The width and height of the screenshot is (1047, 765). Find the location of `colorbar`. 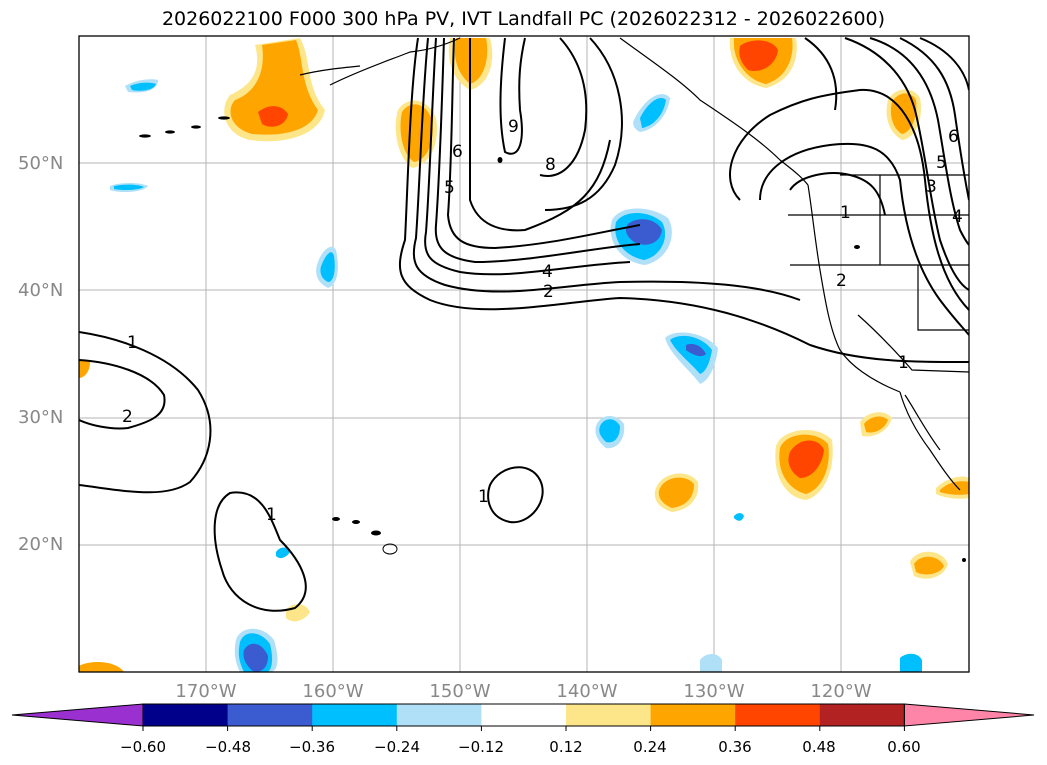

colorbar is located at coordinates (523, 717).